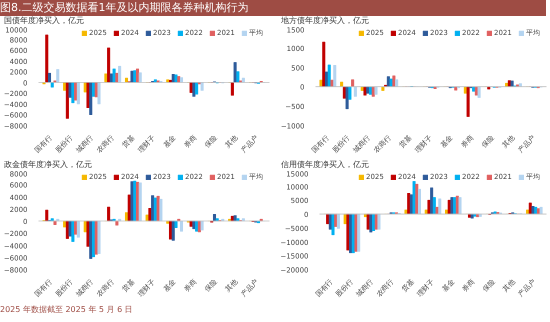 This screenshot has width=550, height=322. Describe the element at coordinates (325, 165) in the screenshot. I see `chart-title: 信用债年度净买入，亿元` at that location.